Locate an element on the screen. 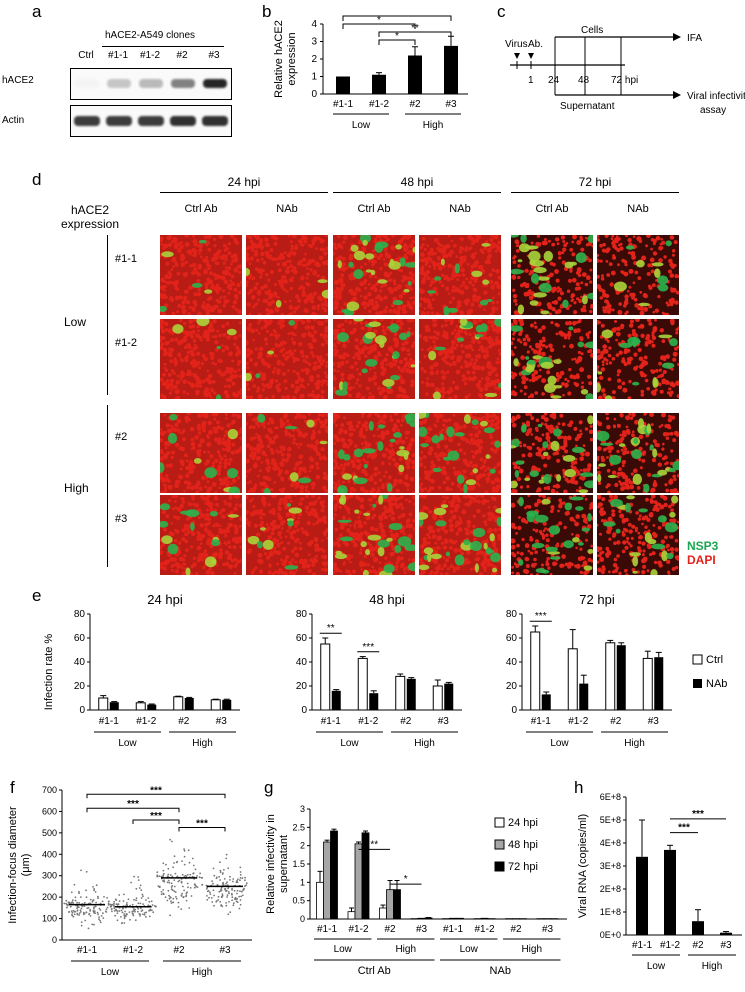 This screenshot has width=745, height=992. blot-actin-strip is located at coordinates (151, 121).